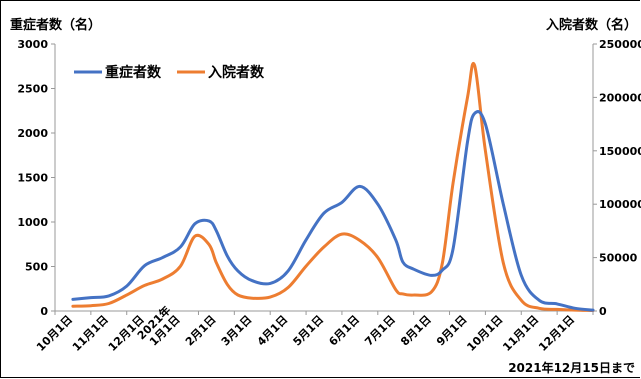 This screenshot has height=379, width=641. What do you see at coordinates (620, 151) in the screenshot?
I see `right-tick-label: 150000` at bounding box center [620, 151].